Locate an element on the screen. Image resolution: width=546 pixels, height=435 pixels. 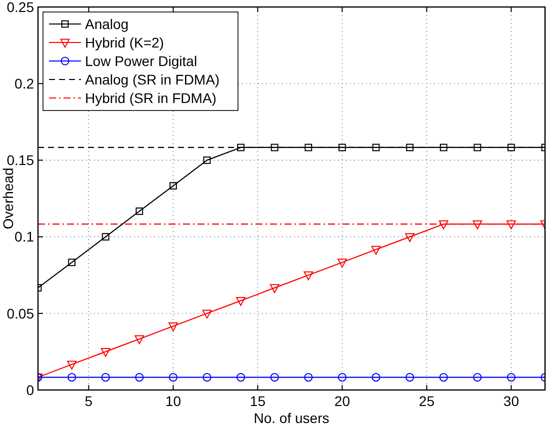
x-tick-label: 20 is located at coordinates (342, 401).